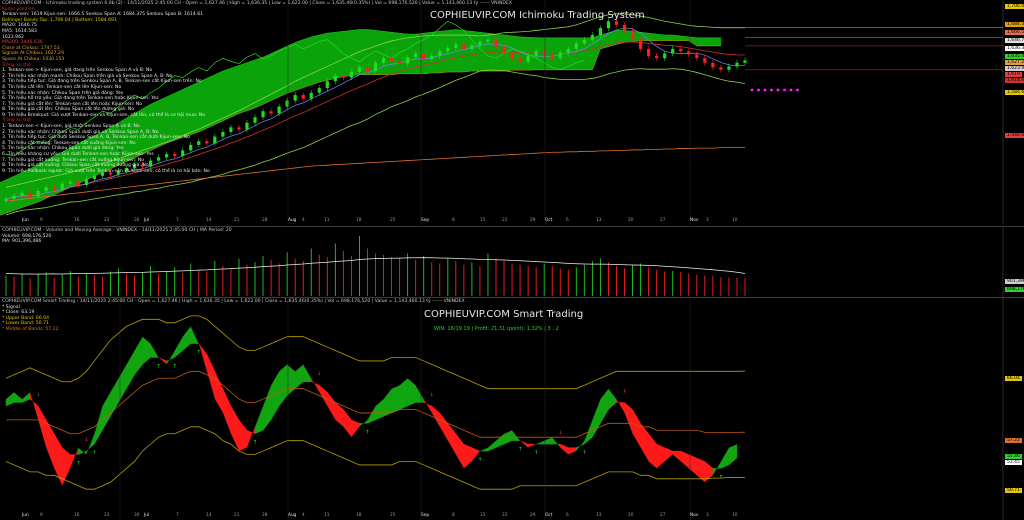  I want to click on info-line: * Signal, so click(11, 307).